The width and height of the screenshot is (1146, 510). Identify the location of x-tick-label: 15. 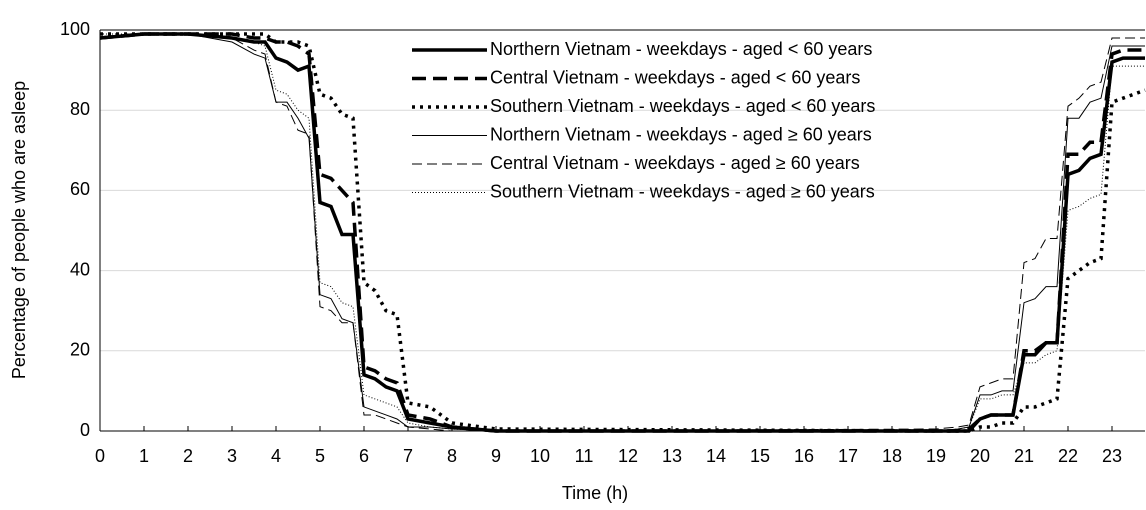
(760, 456).